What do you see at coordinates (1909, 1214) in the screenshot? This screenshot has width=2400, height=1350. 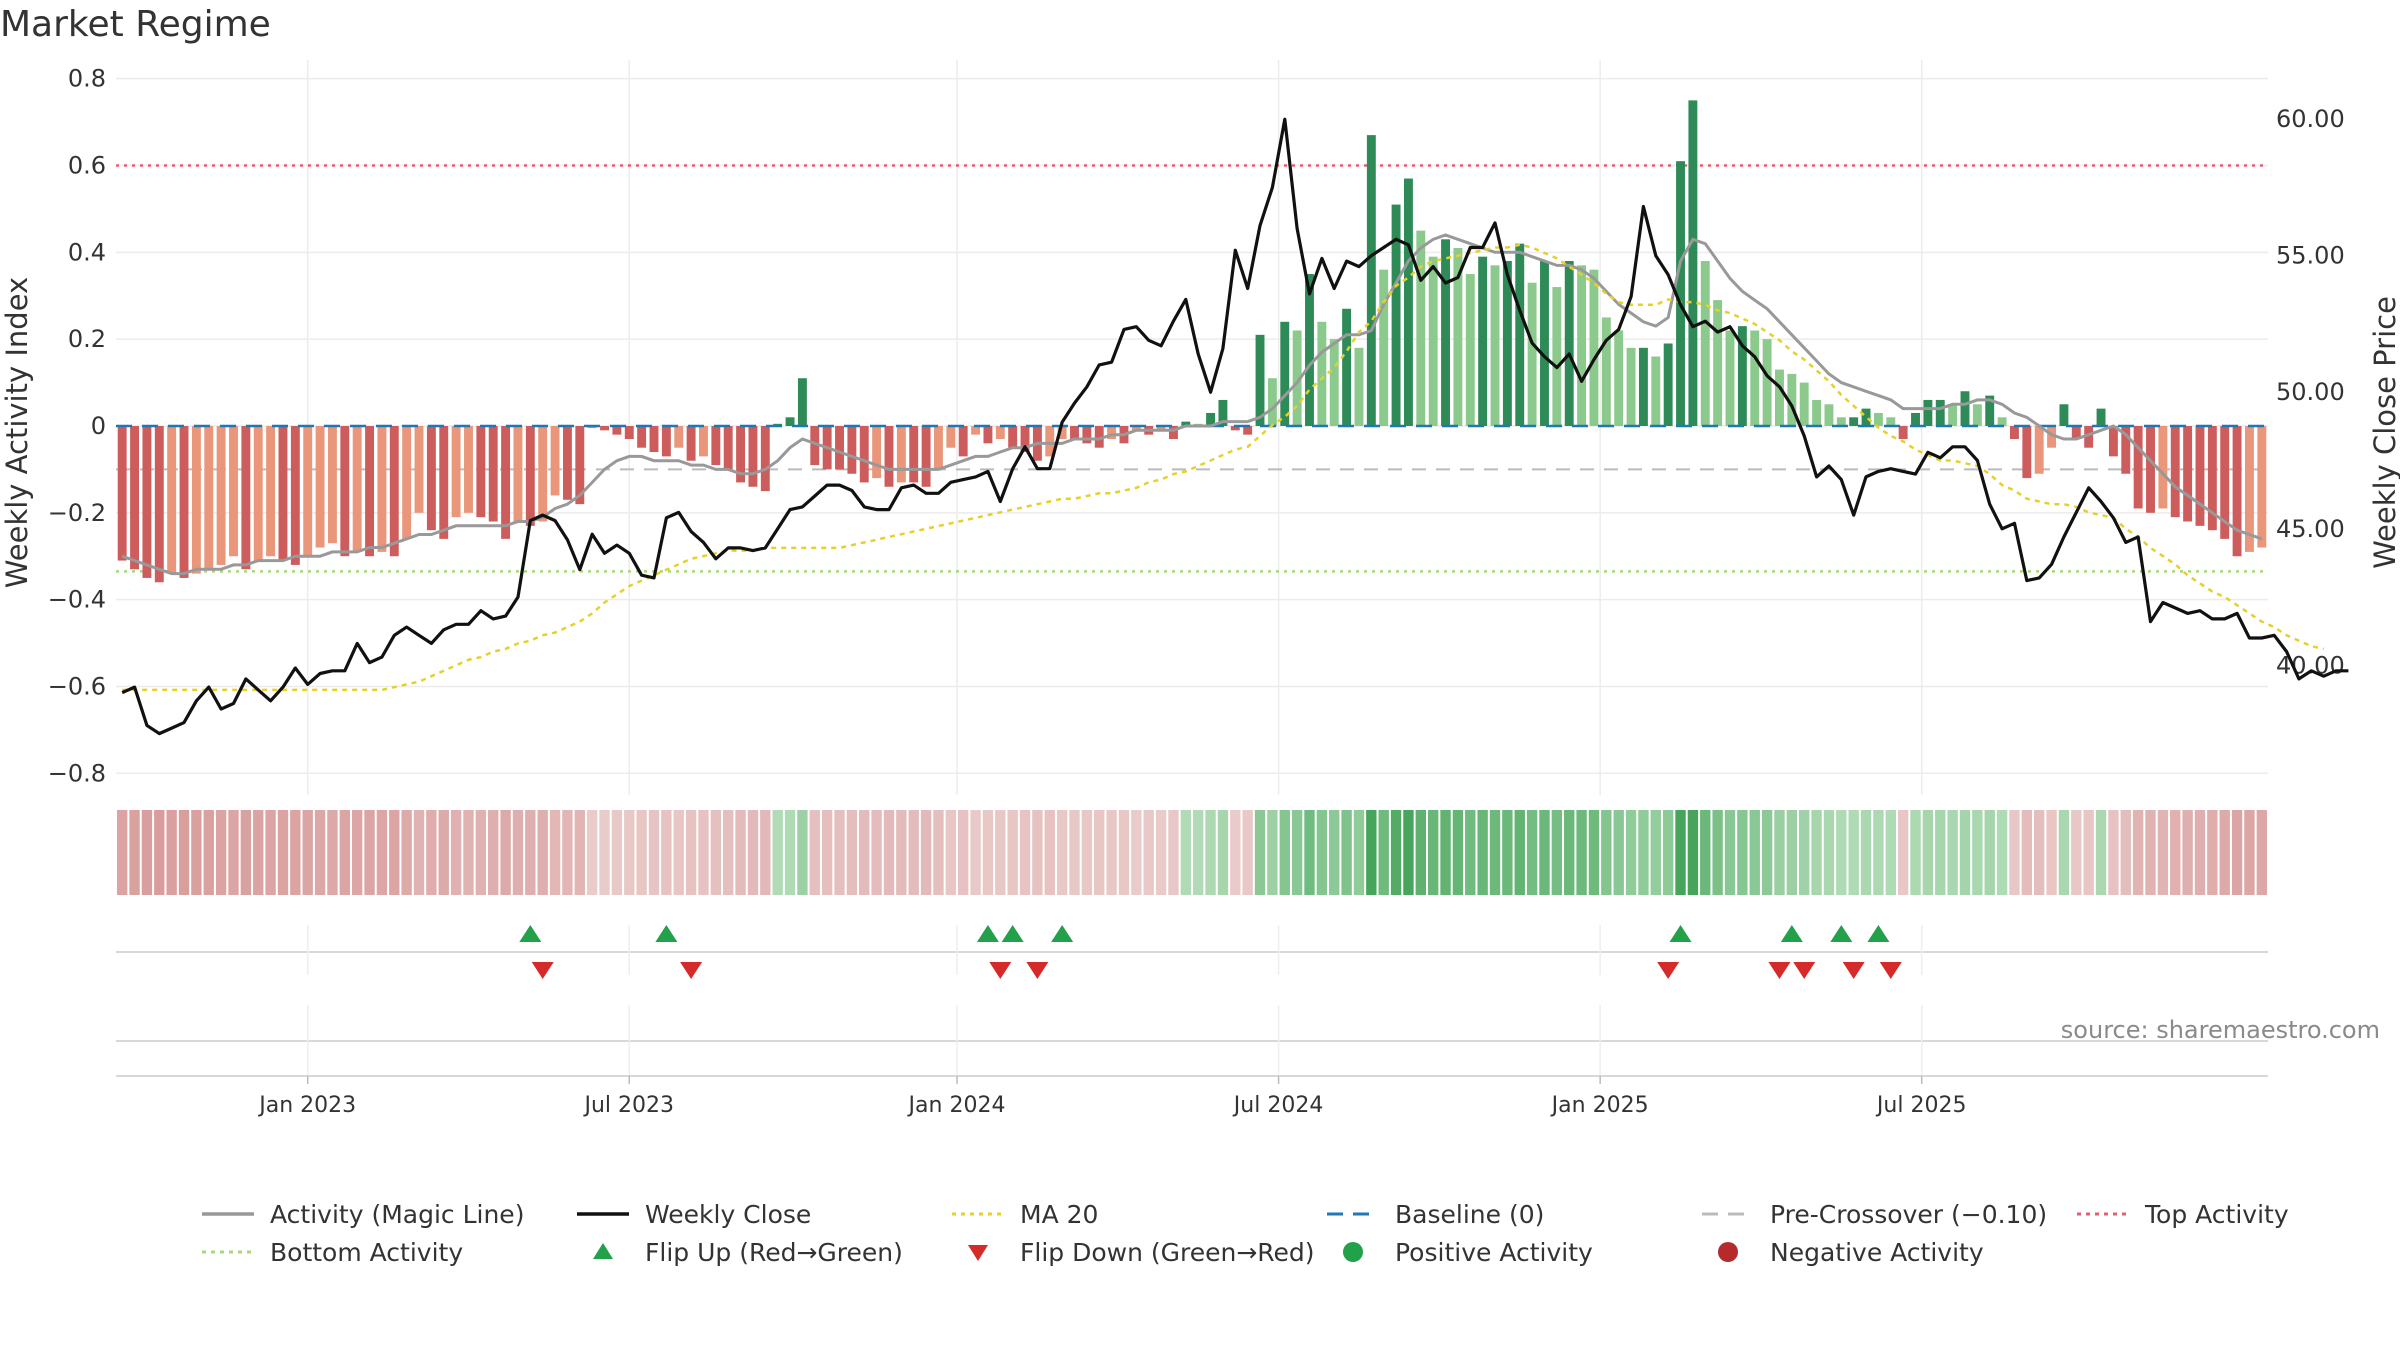 I see `legend-label: Pre-Crossover (−0.10)` at bounding box center [1909, 1214].